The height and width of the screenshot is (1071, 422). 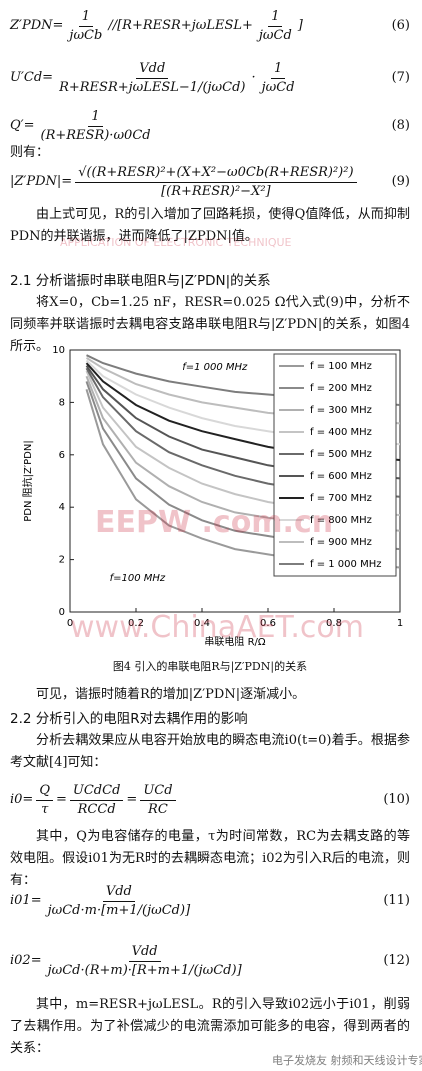 What do you see at coordinates (171, 694) in the screenshot?
I see `paragraph: 可见，谐振时随着R的增加|Z′PDN|逐渐减小。` at bounding box center [171, 694].